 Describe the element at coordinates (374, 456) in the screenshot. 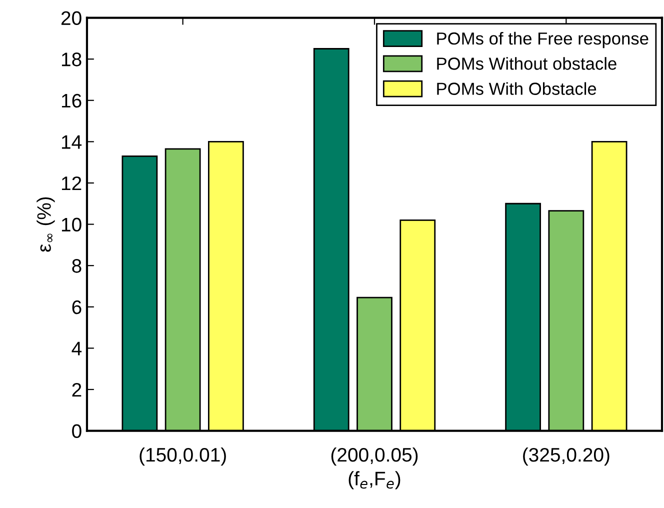

I see `x-tick-label: (200,0.05)` at that location.